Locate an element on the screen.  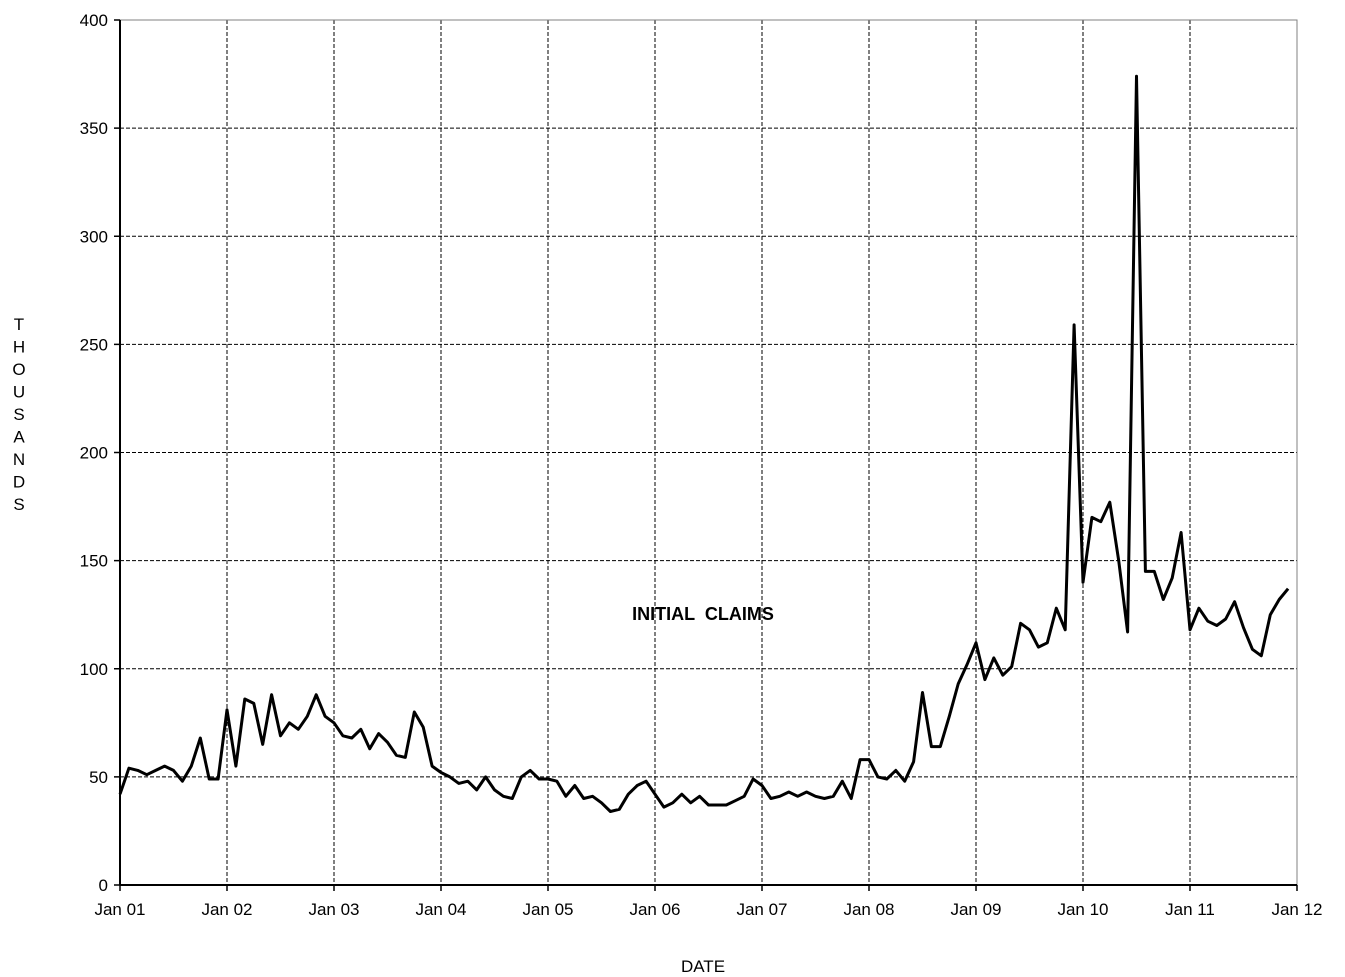
y-tick-label: 400 is located at coordinates (94, 20).